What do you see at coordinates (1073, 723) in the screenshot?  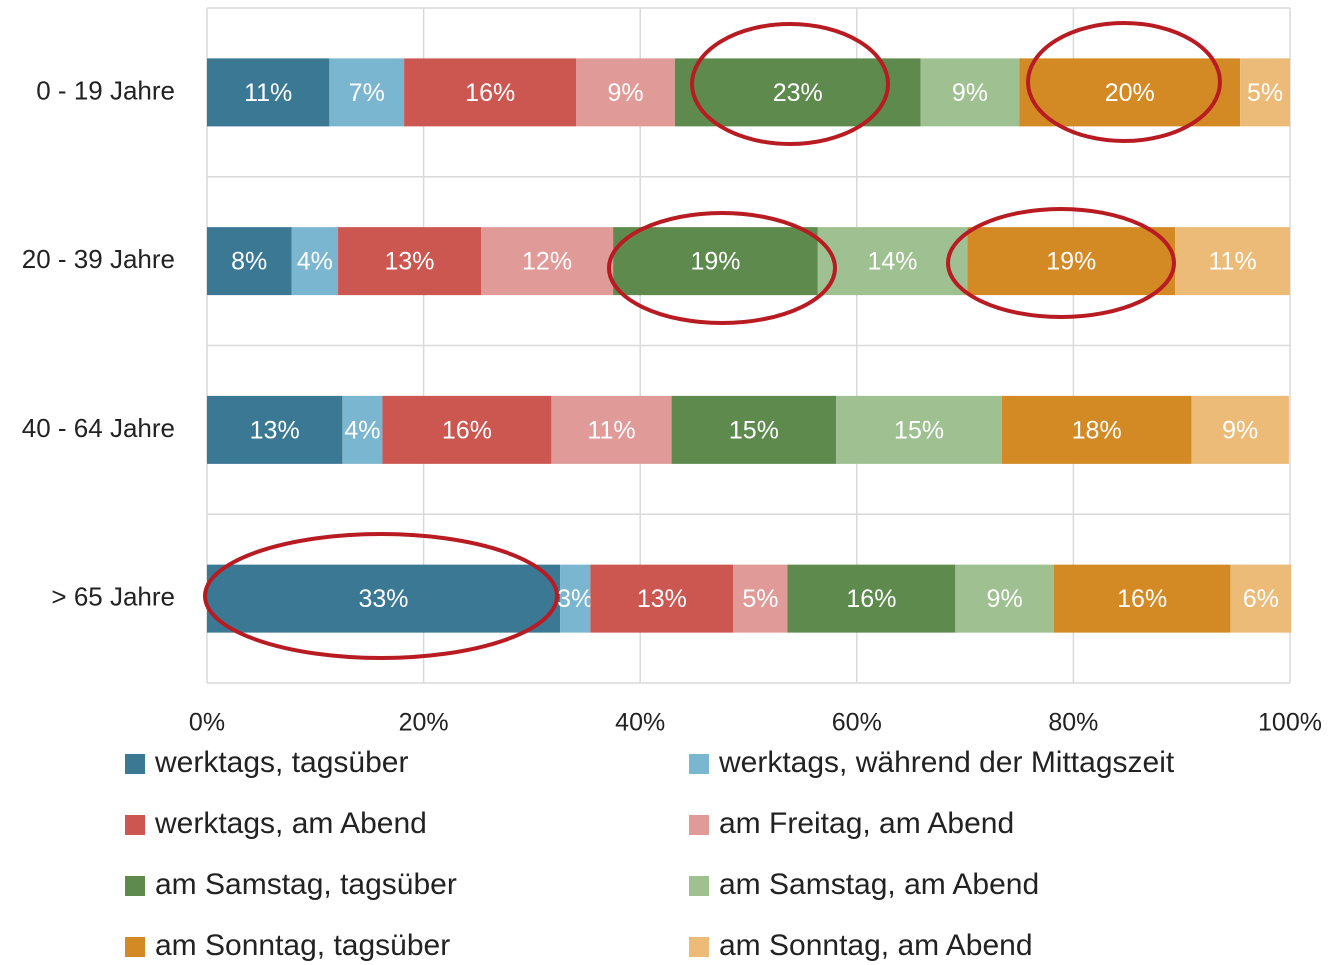 I see `x-tick-label: 80%` at bounding box center [1073, 723].